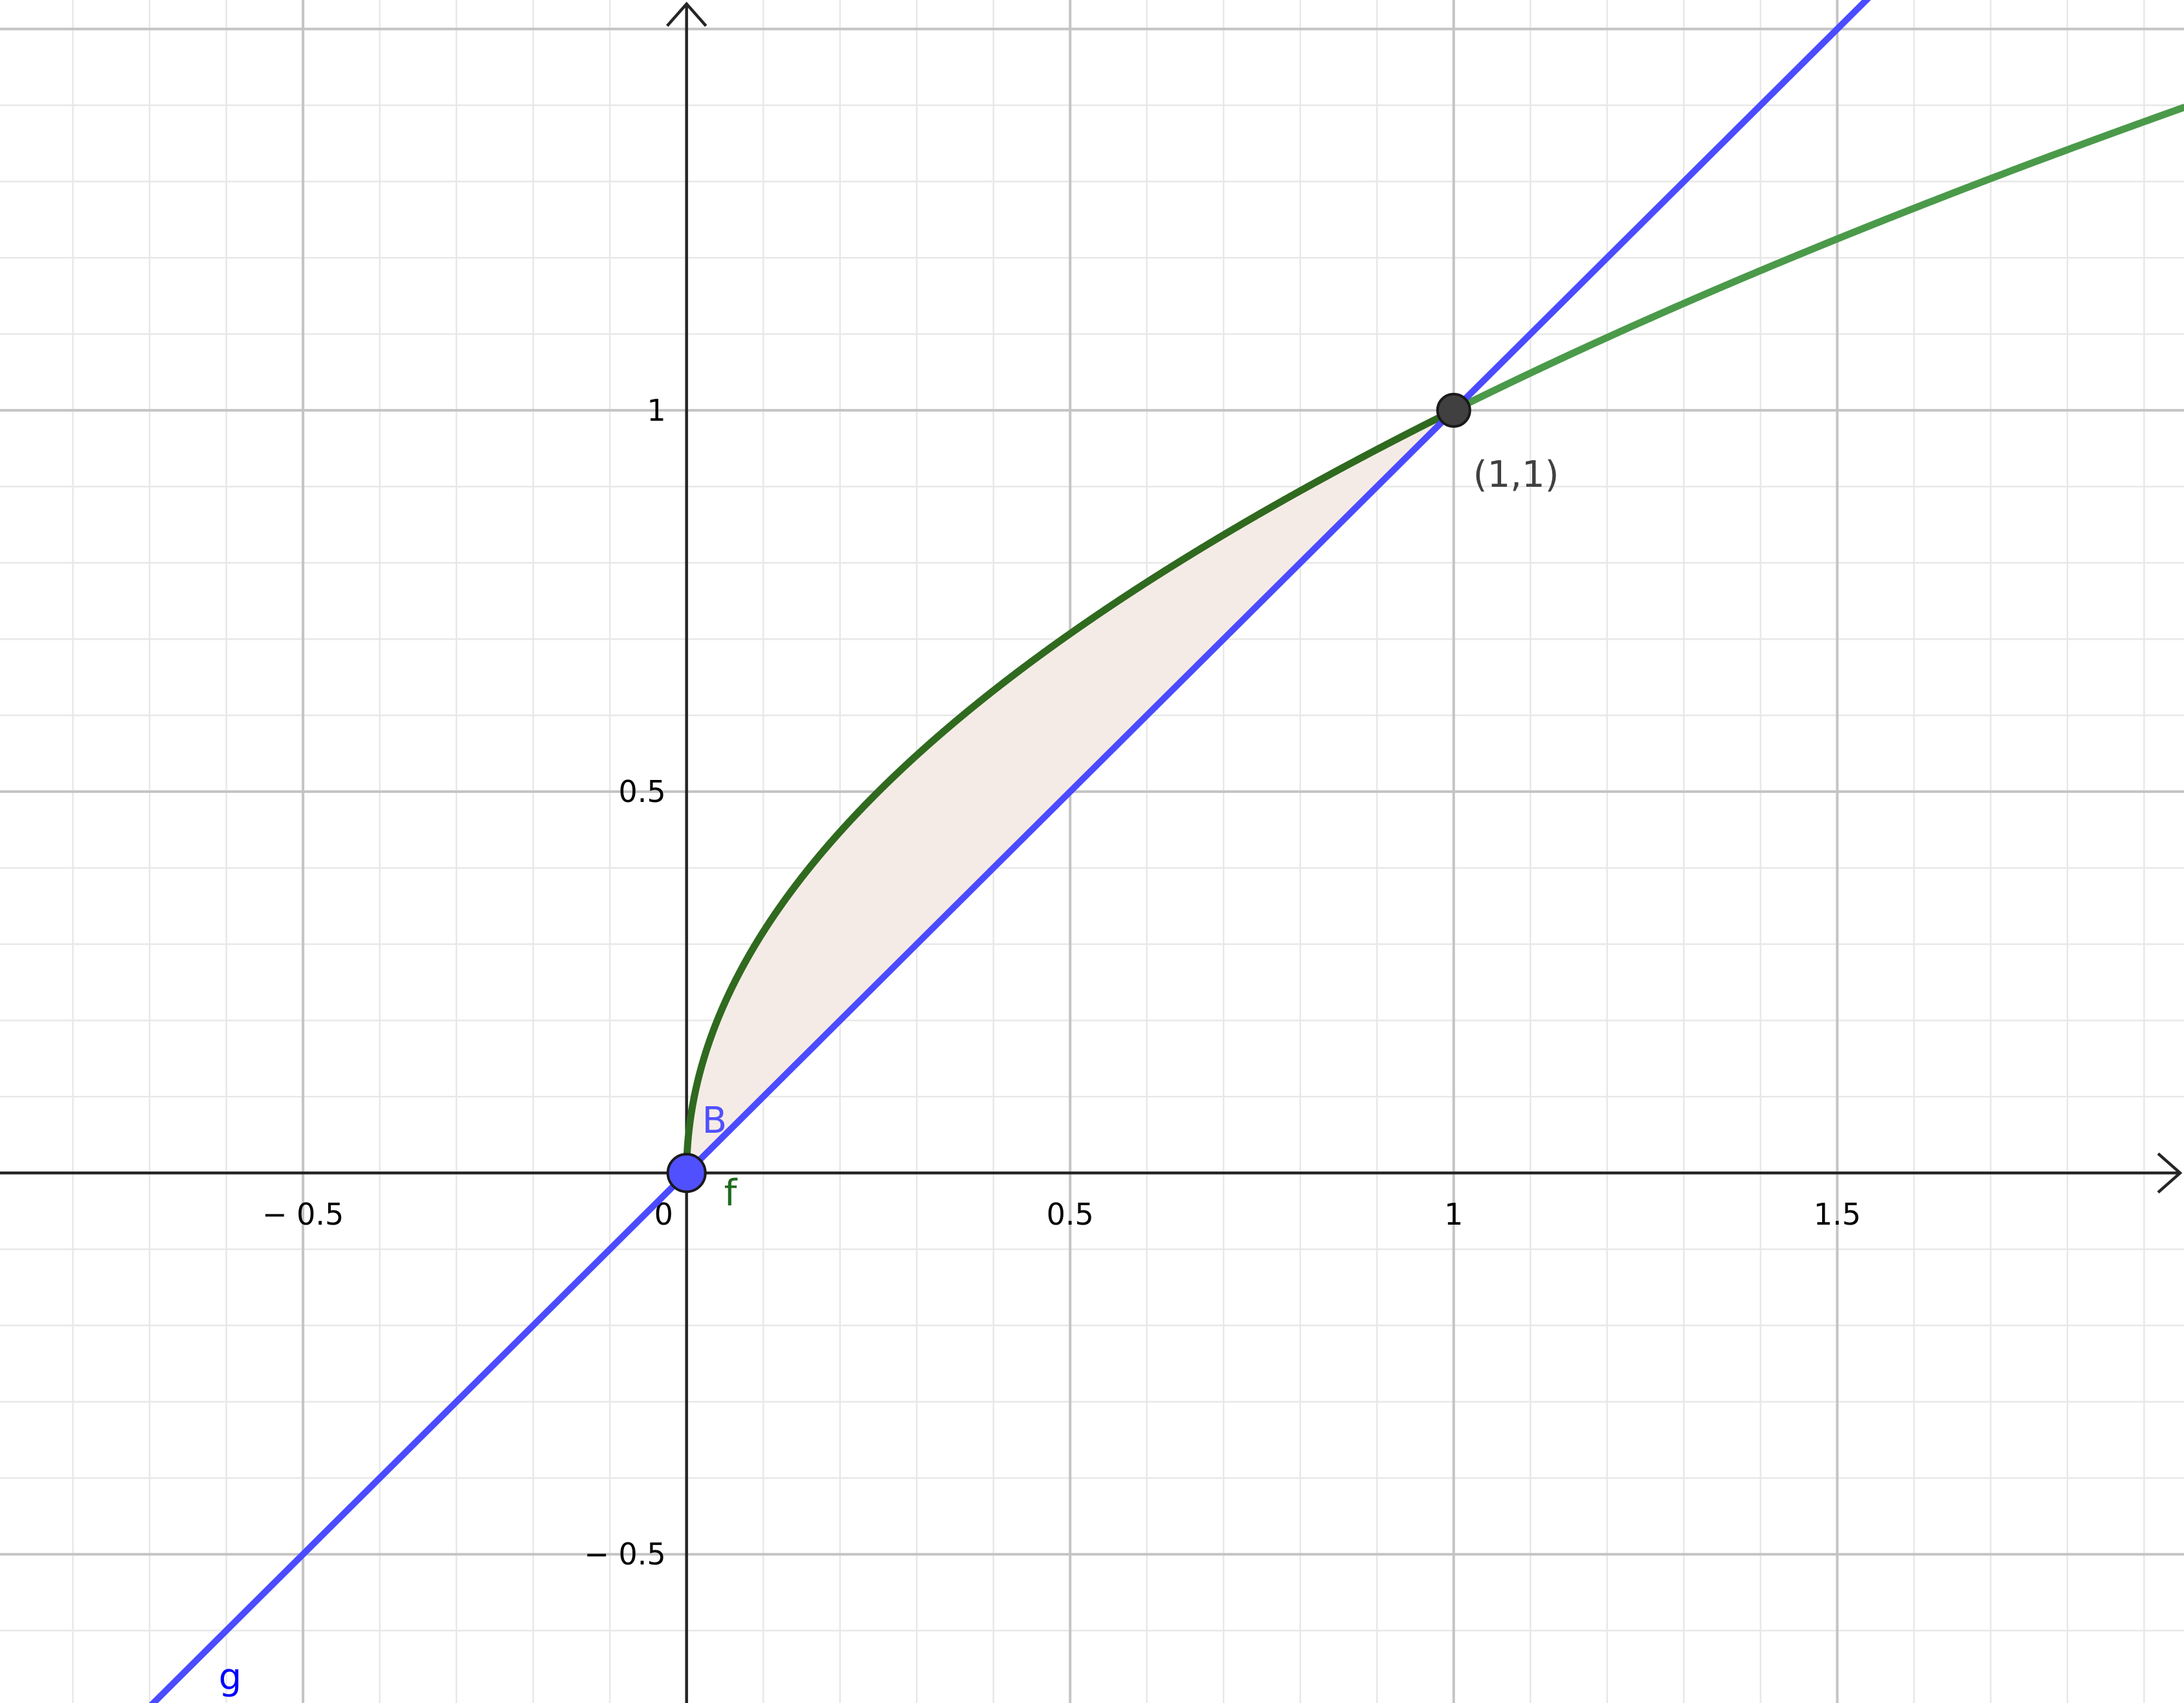 The image size is (2184, 1703). What do you see at coordinates (1453, 1214) in the screenshot?
I see `x-tick-label: 1` at bounding box center [1453, 1214].